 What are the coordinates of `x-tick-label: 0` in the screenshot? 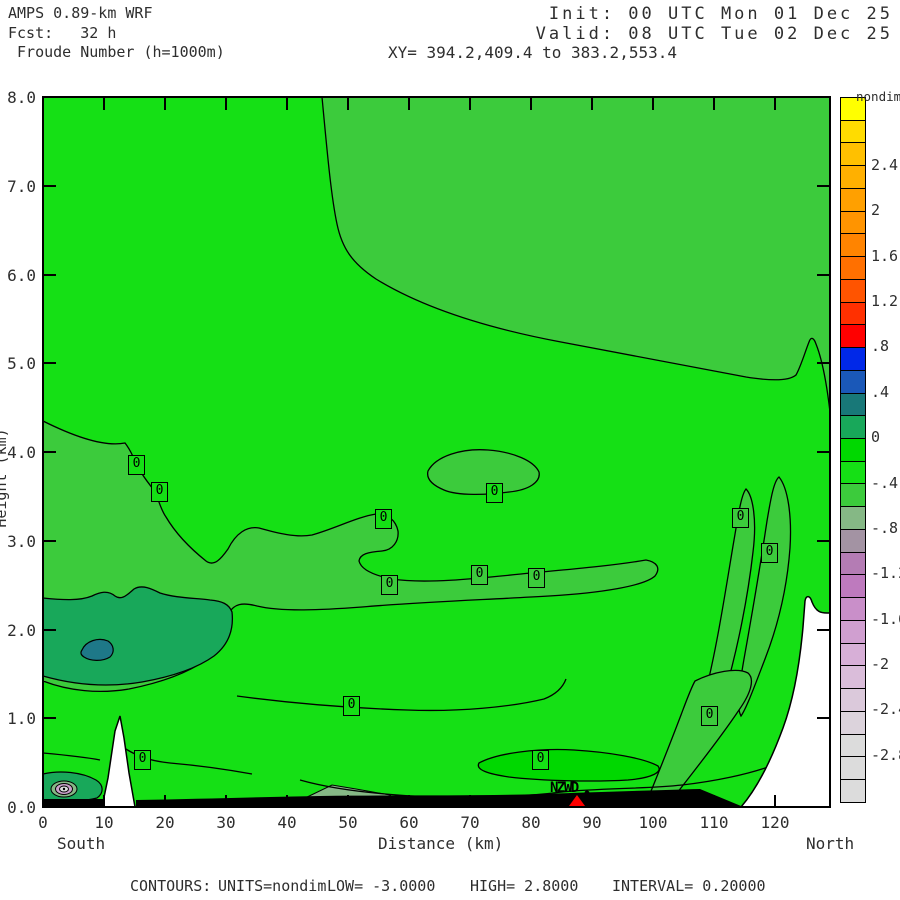 It's located at (43, 822).